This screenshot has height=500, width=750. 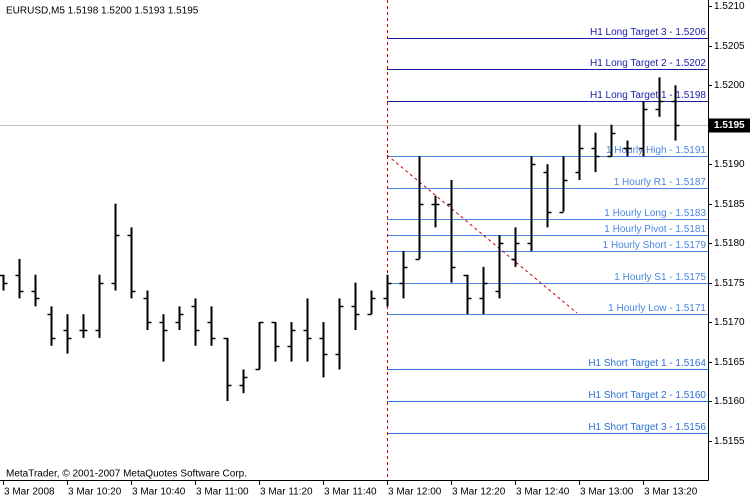 What do you see at coordinates (159, 492) in the screenshot?
I see `x-tick-label: 3 Mar 10:40` at bounding box center [159, 492].